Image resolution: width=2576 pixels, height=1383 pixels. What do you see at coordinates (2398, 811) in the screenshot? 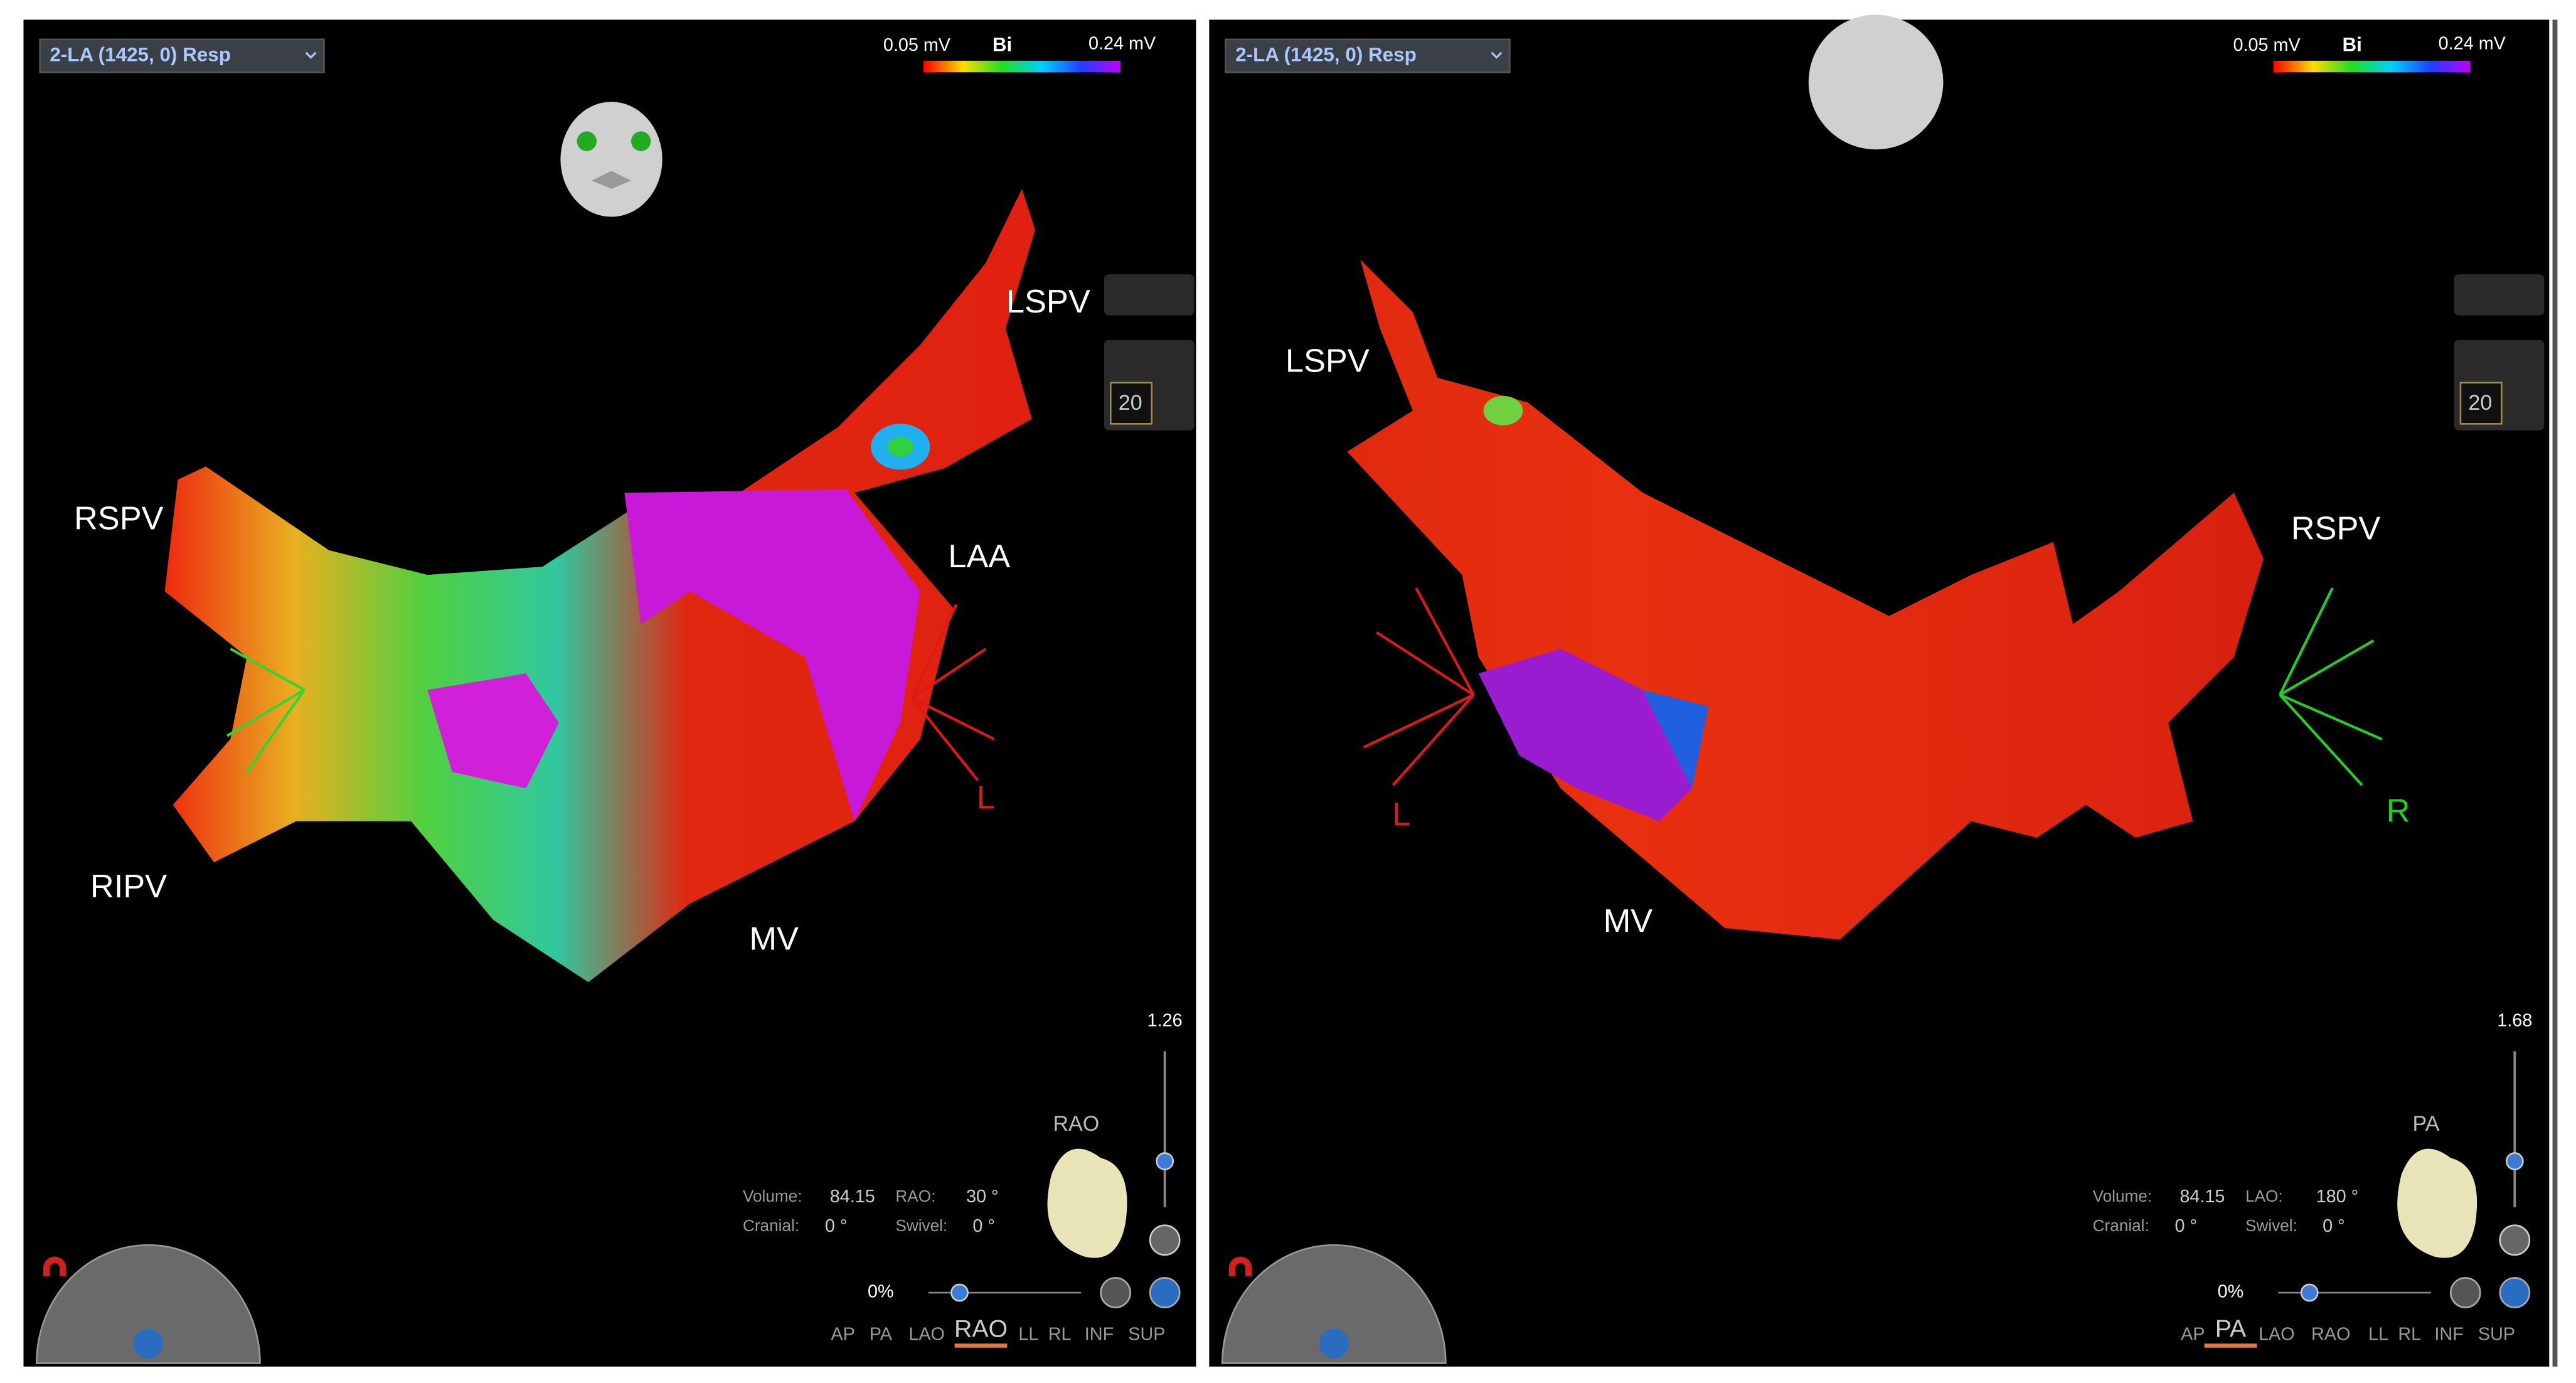
I see `anatomy-label: R` at bounding box center [2398, 811].